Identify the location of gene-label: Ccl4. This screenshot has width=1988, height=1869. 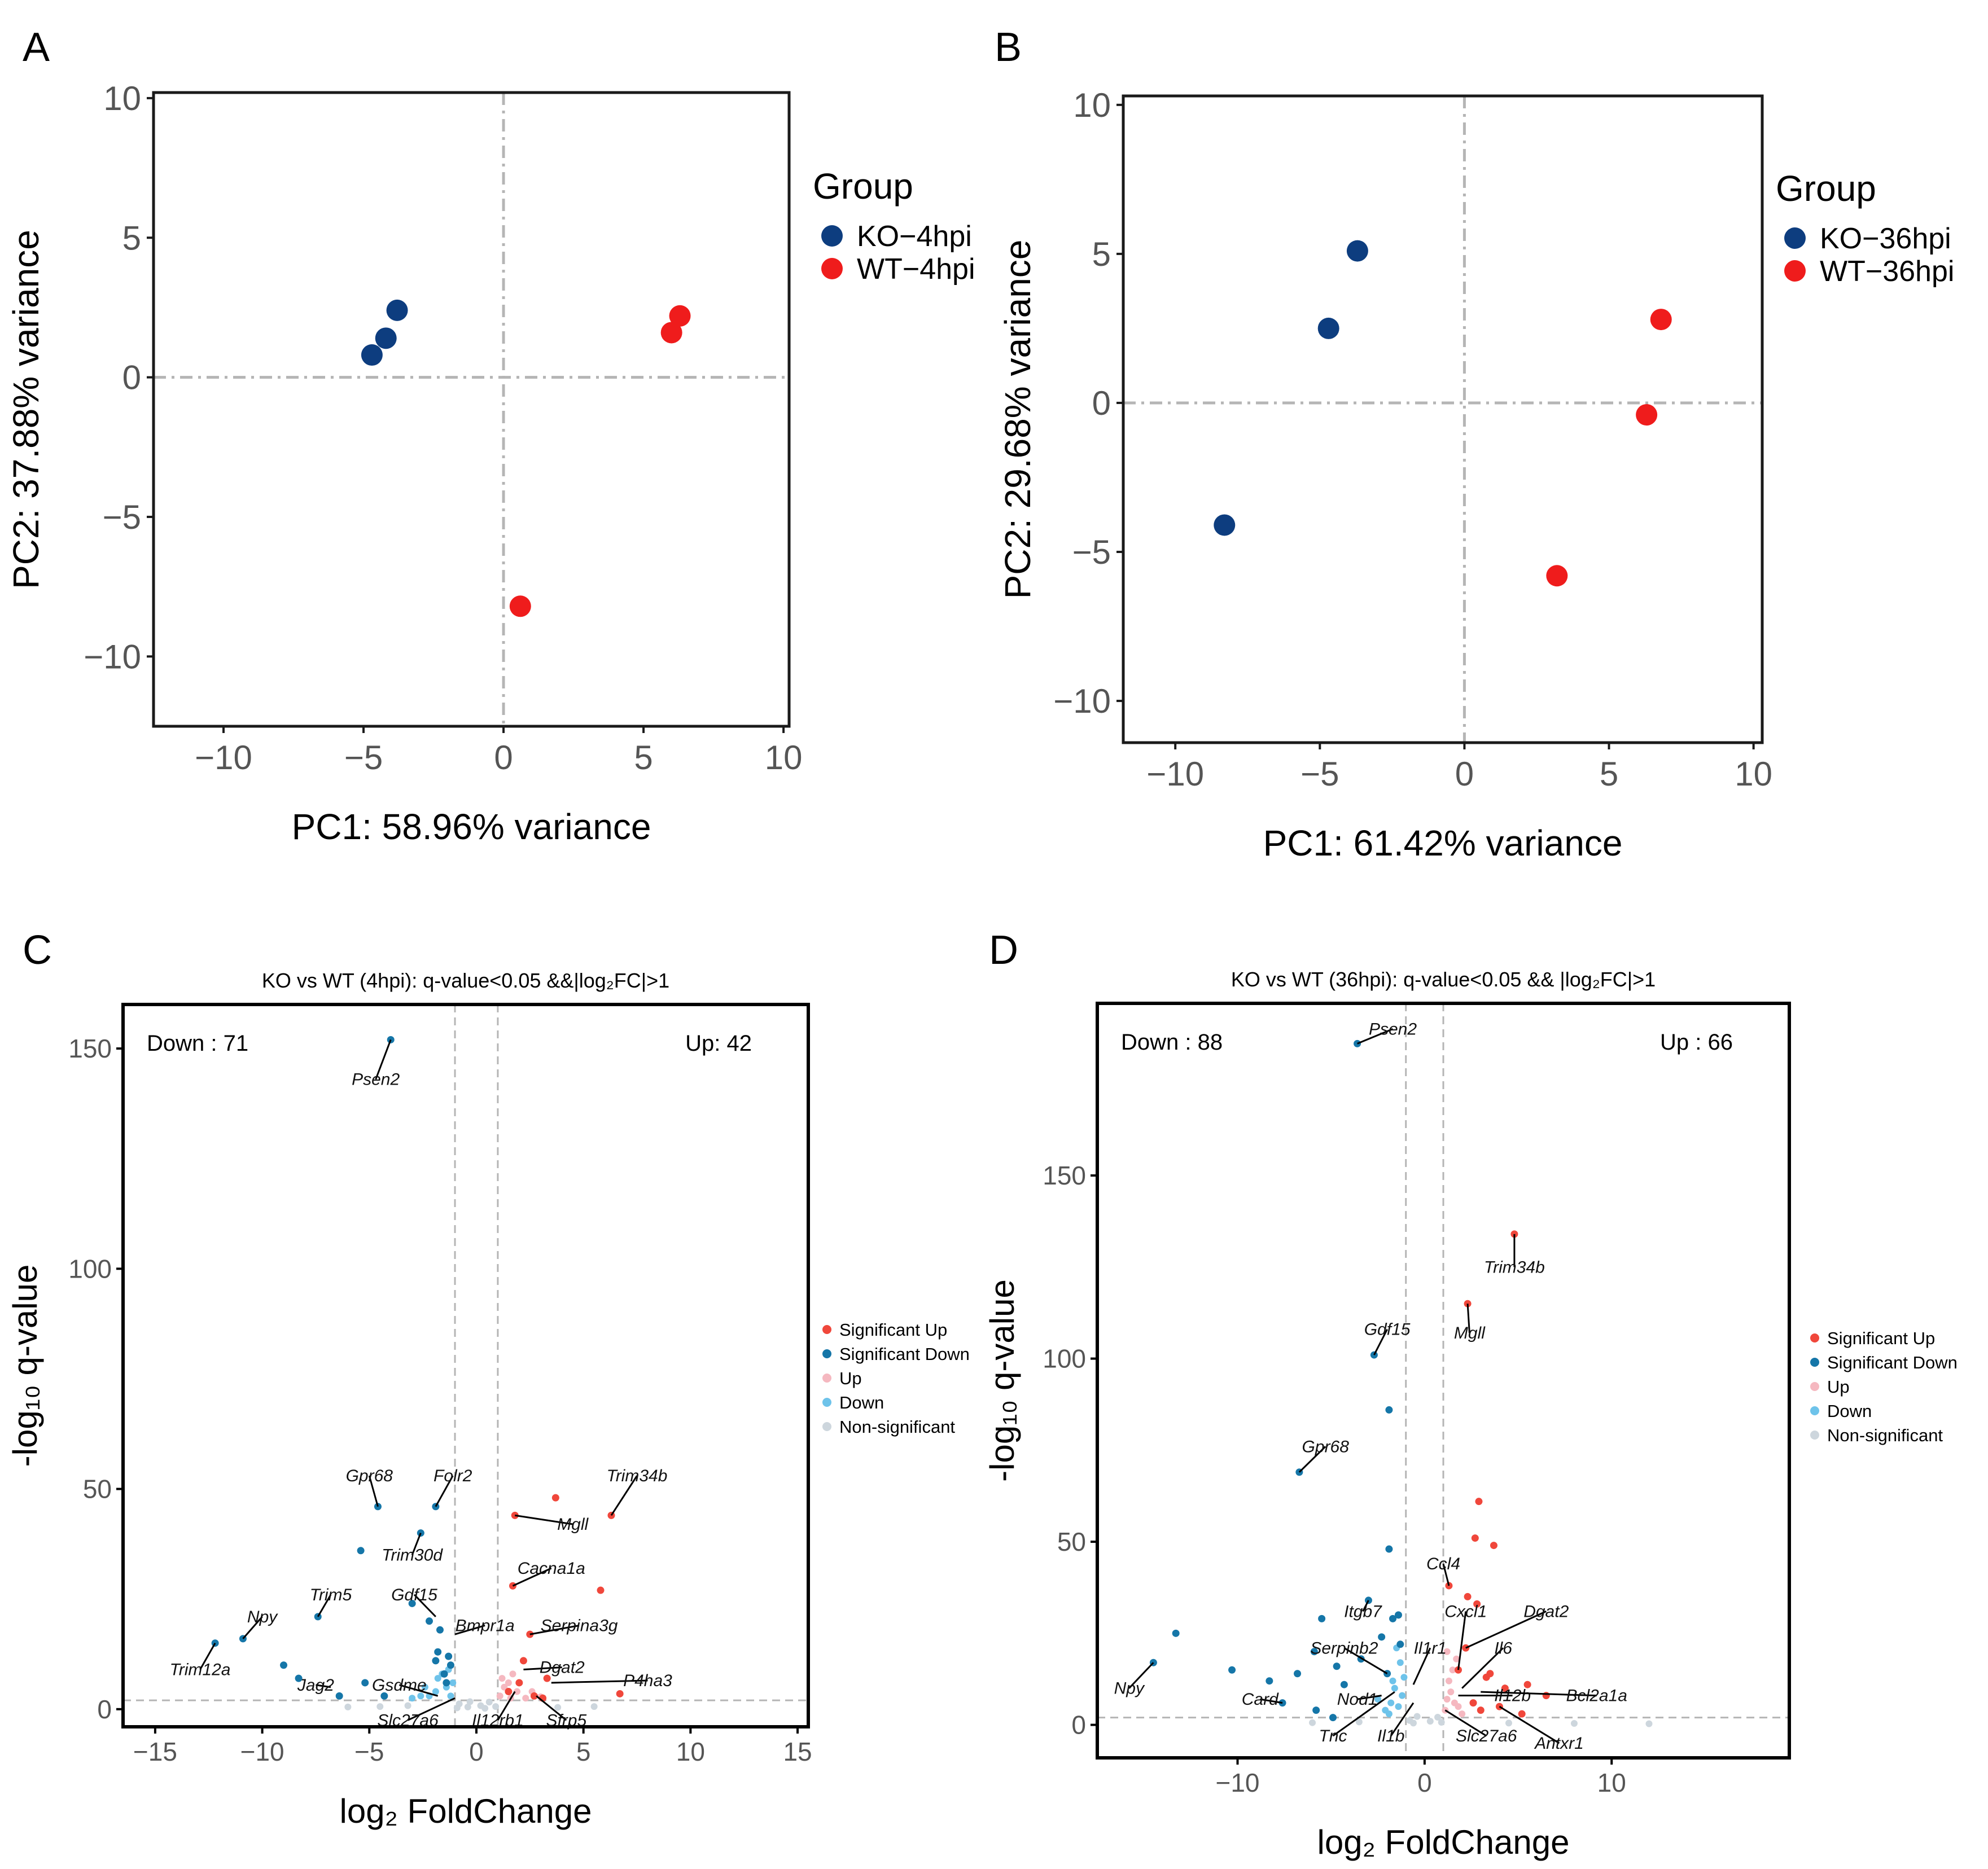
(1443, 1564).